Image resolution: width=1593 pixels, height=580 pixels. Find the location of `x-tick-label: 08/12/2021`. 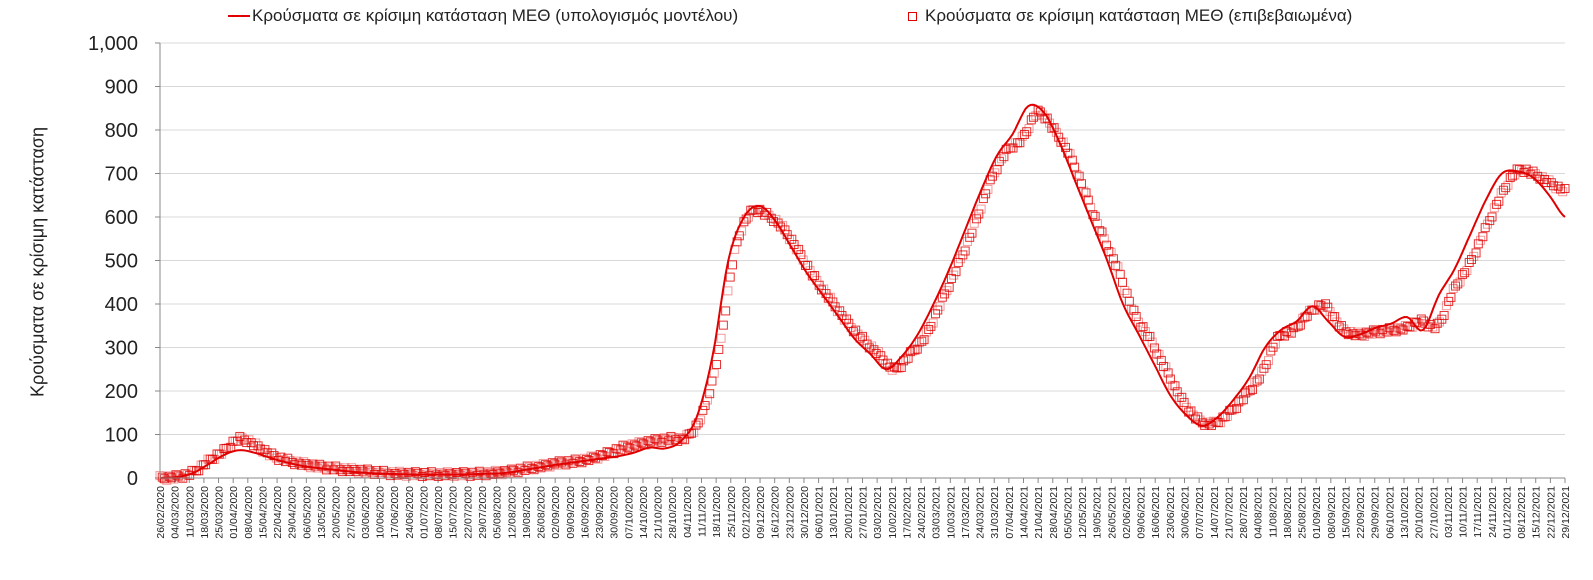

x-tick-label: 08/12/2021 is located at coordinates (1522, 512).